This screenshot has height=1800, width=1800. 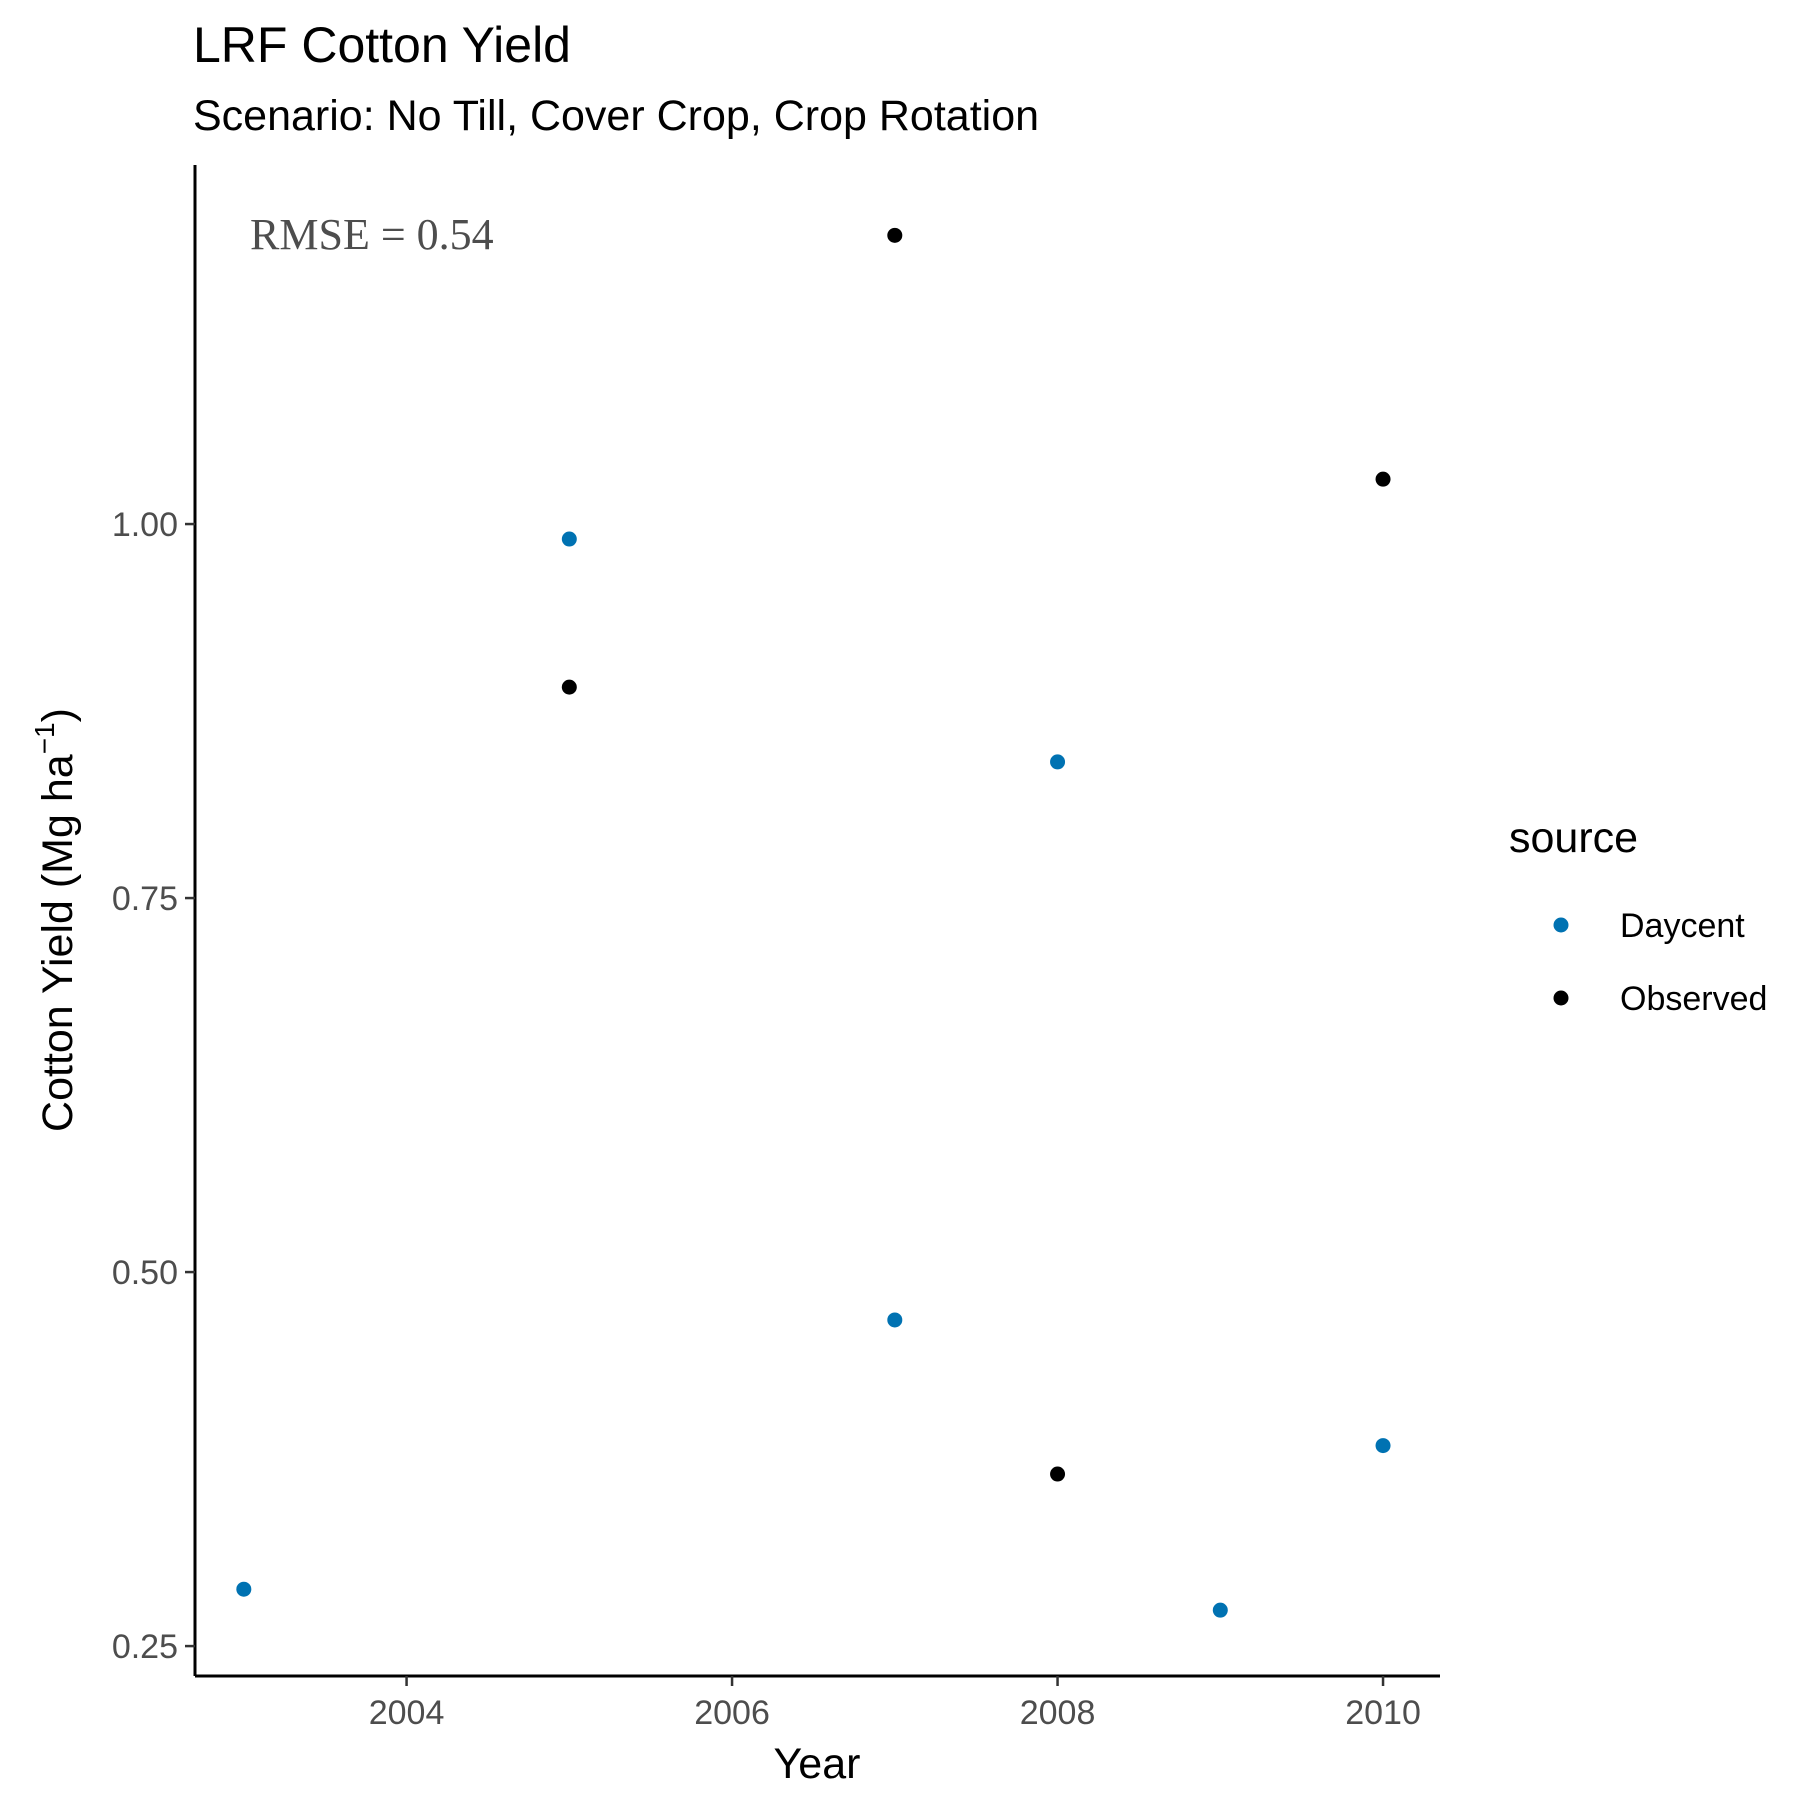 I want to click on y-axis-title-main: Cotton Yield (Mg ha, so click(x=58, y=943).